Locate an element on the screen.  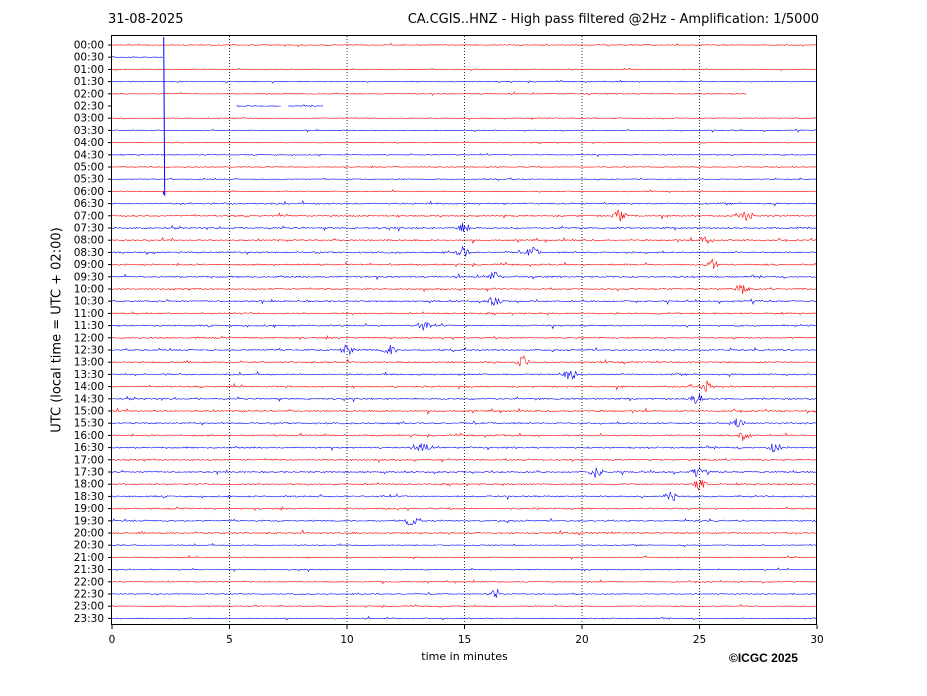
x-tick-label: 30 is located at coordinates (816, 640).